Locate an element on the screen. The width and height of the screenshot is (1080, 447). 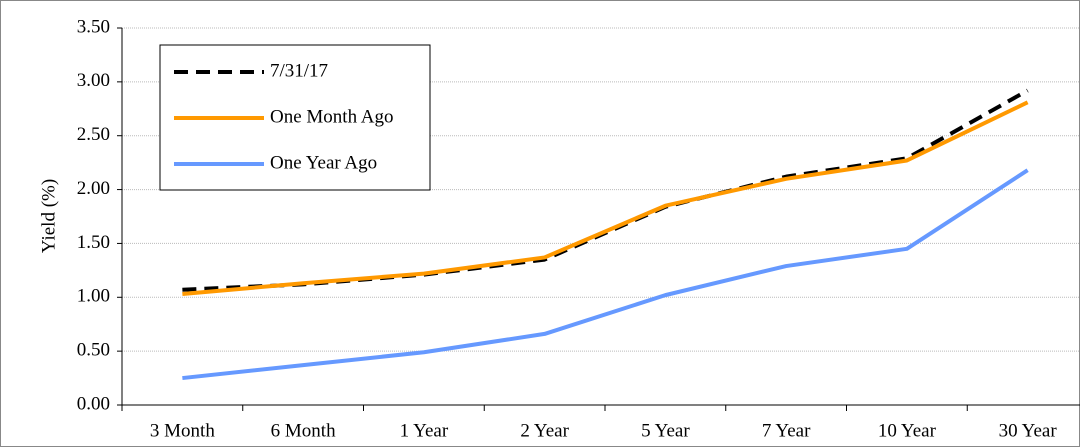
y-tick-label: 3.50 is located at coordinates (93, 26).